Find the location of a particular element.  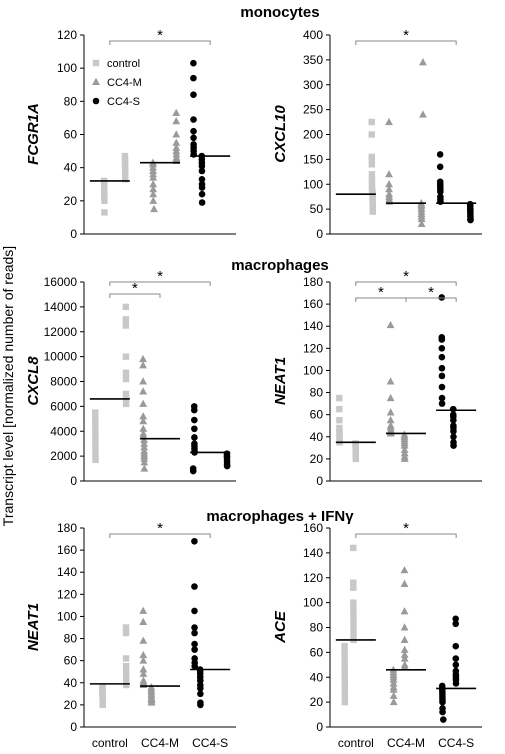

y-tick-label: 20 is located at coordinates (71, 705).